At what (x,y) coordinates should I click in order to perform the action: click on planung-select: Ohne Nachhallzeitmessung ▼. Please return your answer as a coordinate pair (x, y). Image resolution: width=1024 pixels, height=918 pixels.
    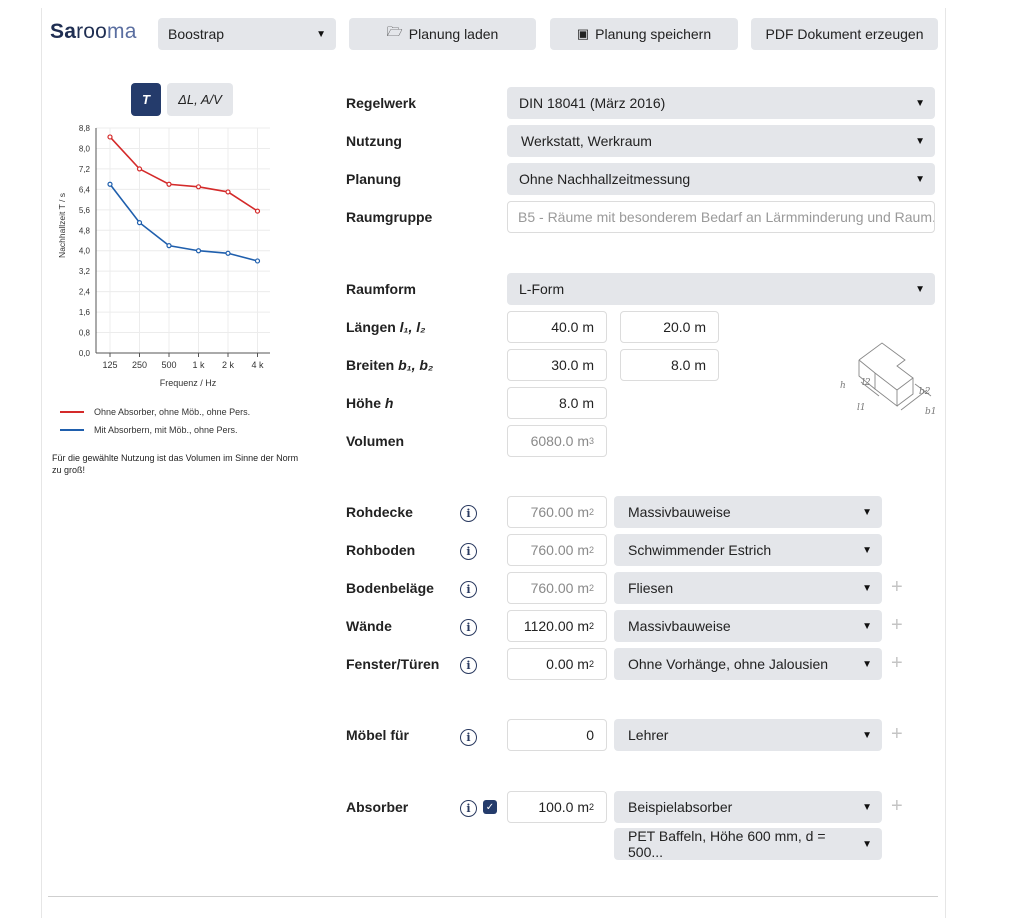
    Looking at the image, I should click on (721, 179).